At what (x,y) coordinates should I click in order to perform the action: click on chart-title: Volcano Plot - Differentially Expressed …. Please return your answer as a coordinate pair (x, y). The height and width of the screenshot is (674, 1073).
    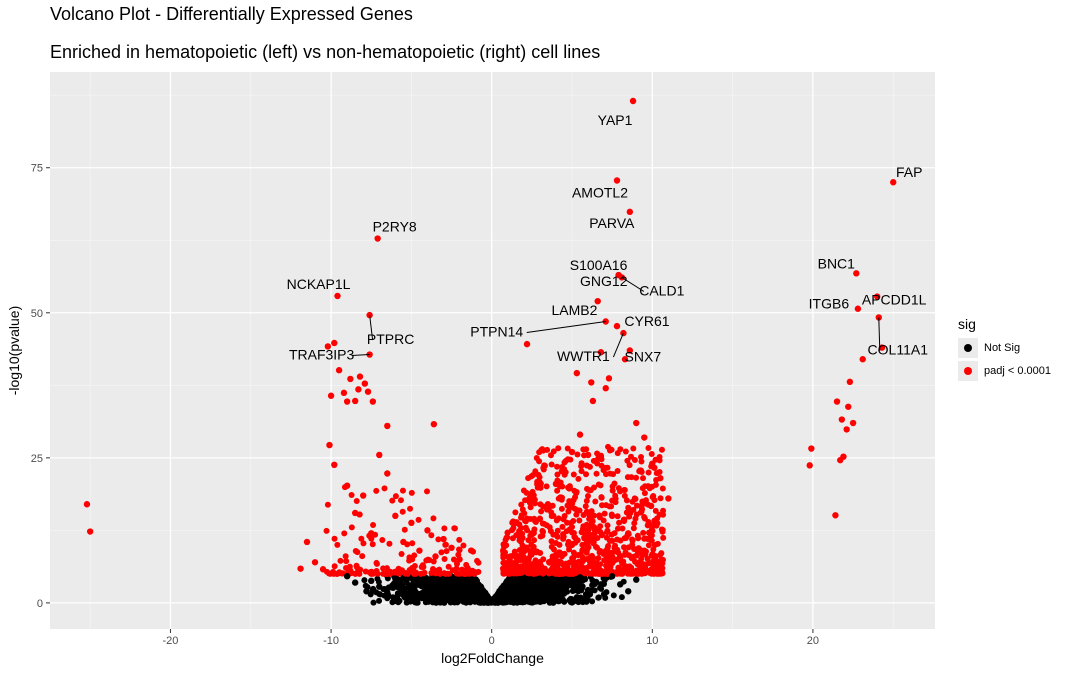
    Looking at the image, I should click on (231, 14).